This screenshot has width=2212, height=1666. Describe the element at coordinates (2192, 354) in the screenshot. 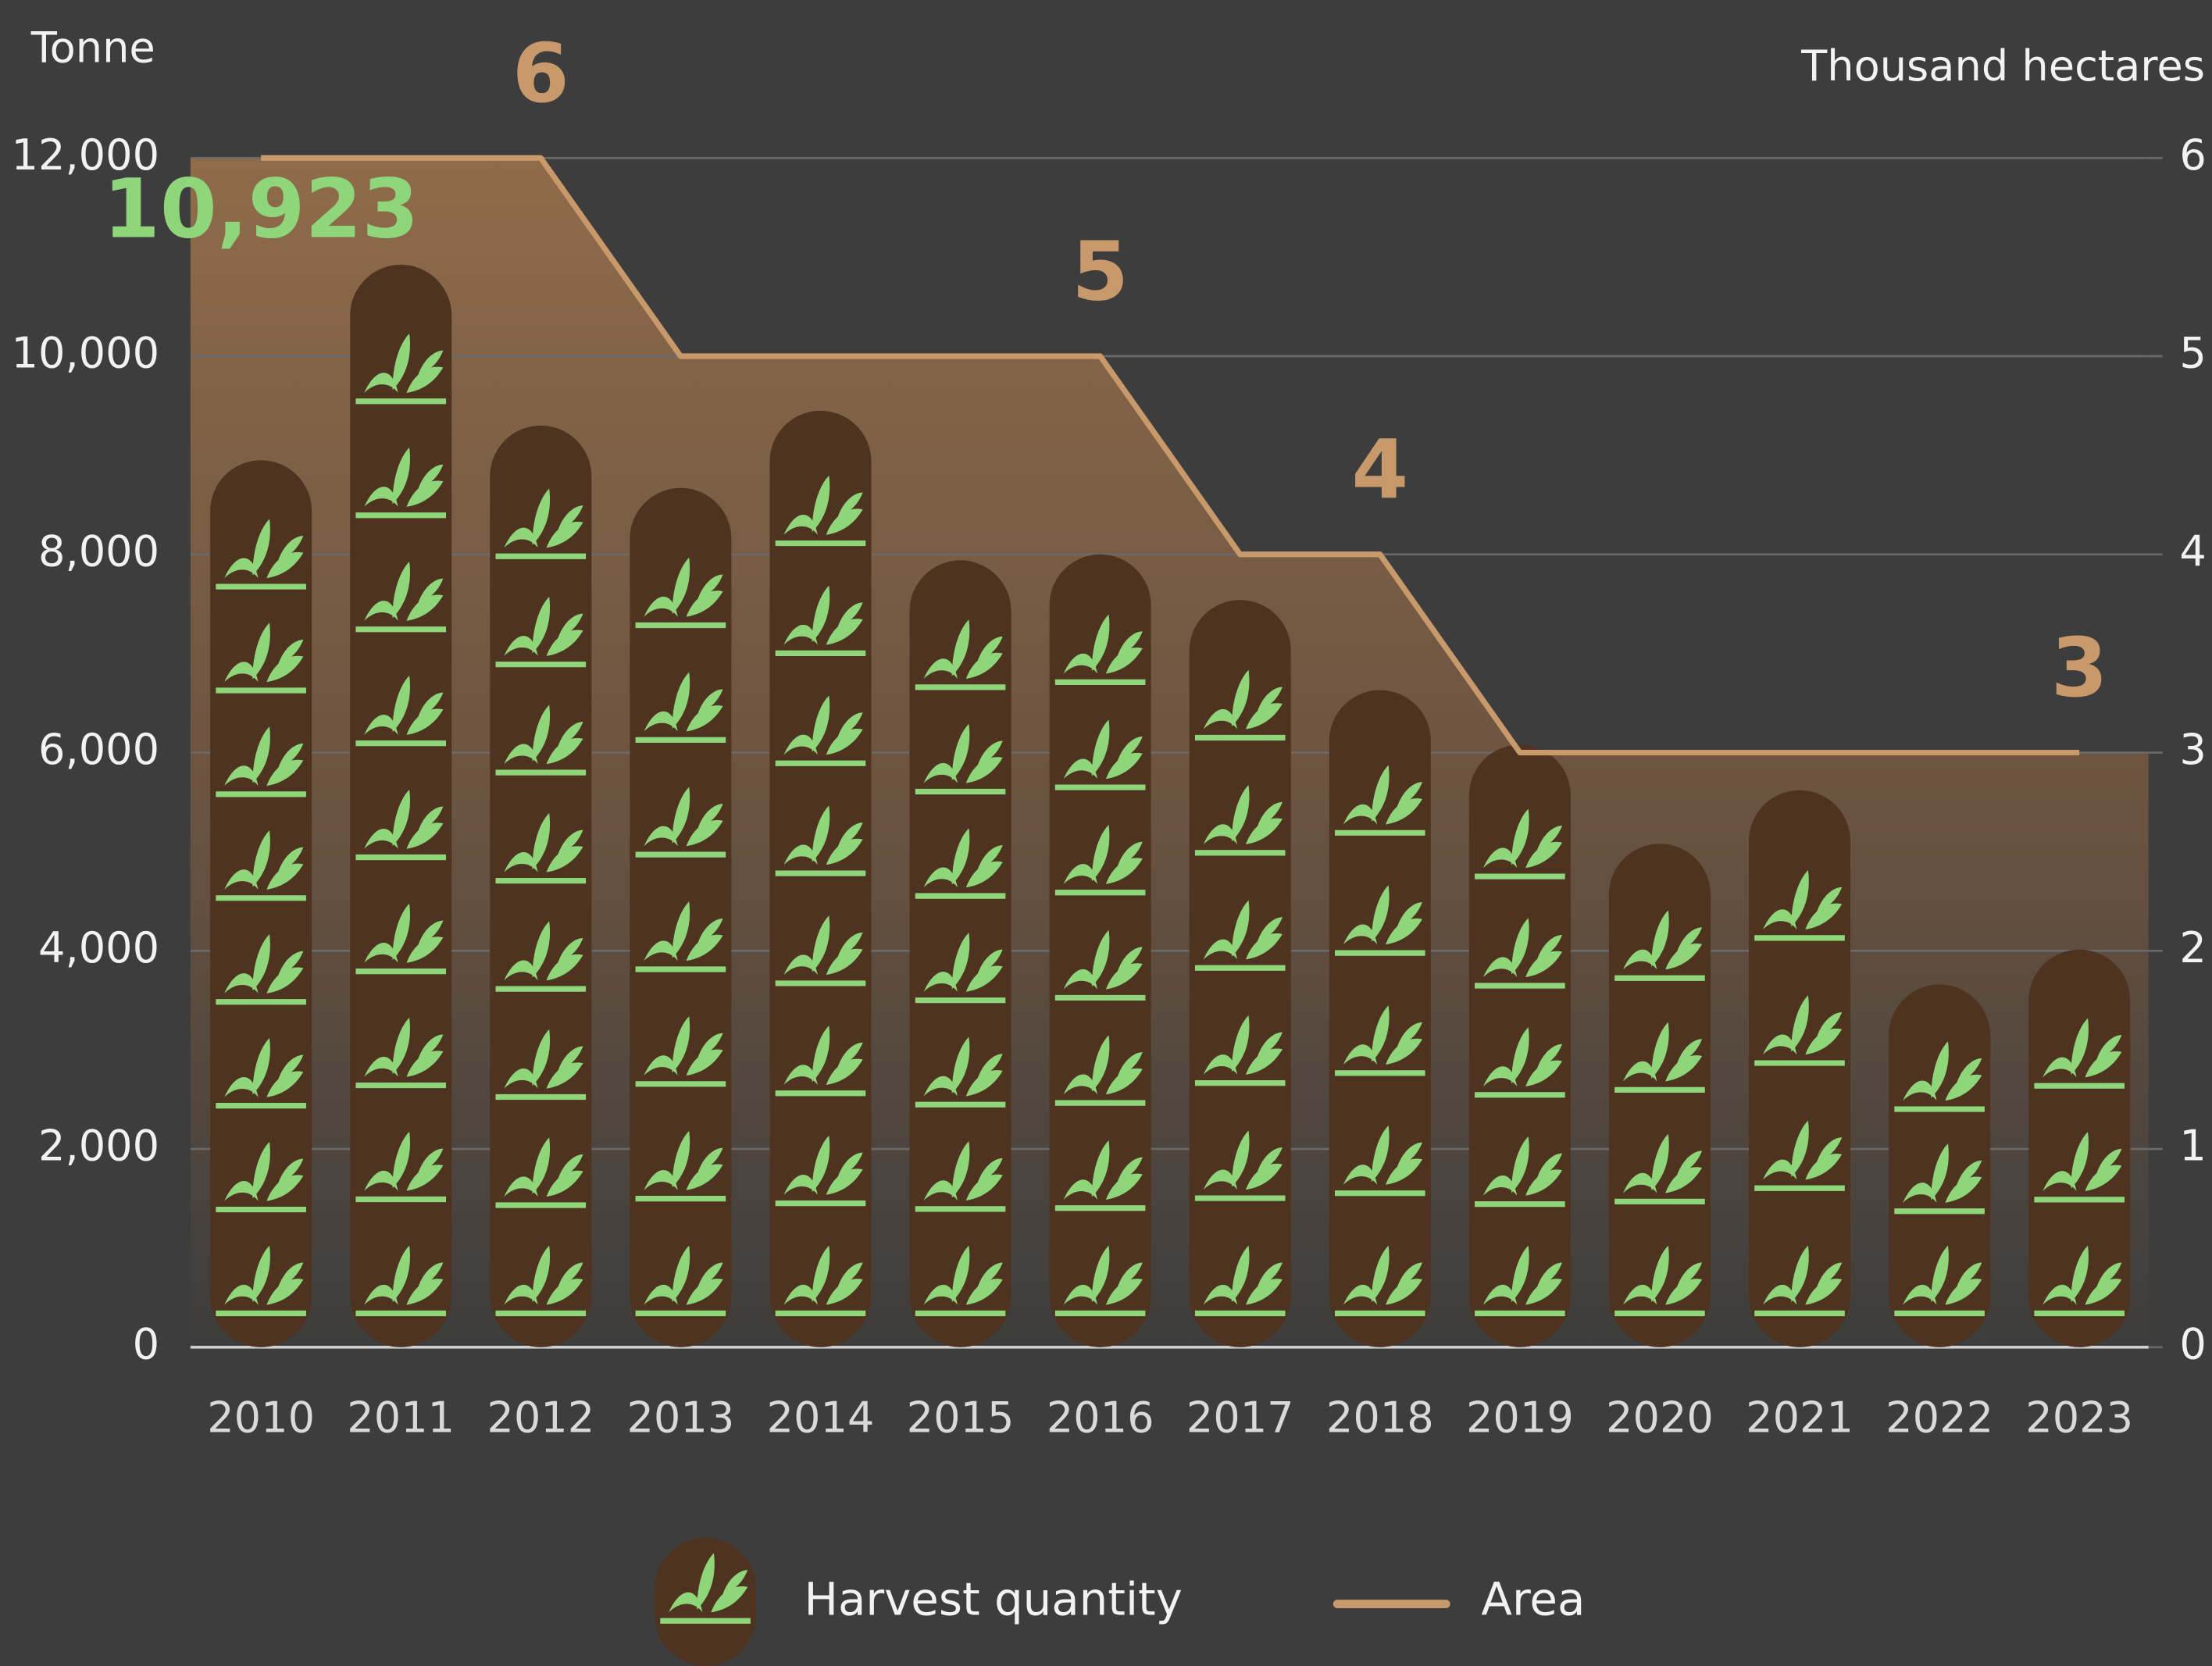

I see `y2-tick-label: 5` at that location.